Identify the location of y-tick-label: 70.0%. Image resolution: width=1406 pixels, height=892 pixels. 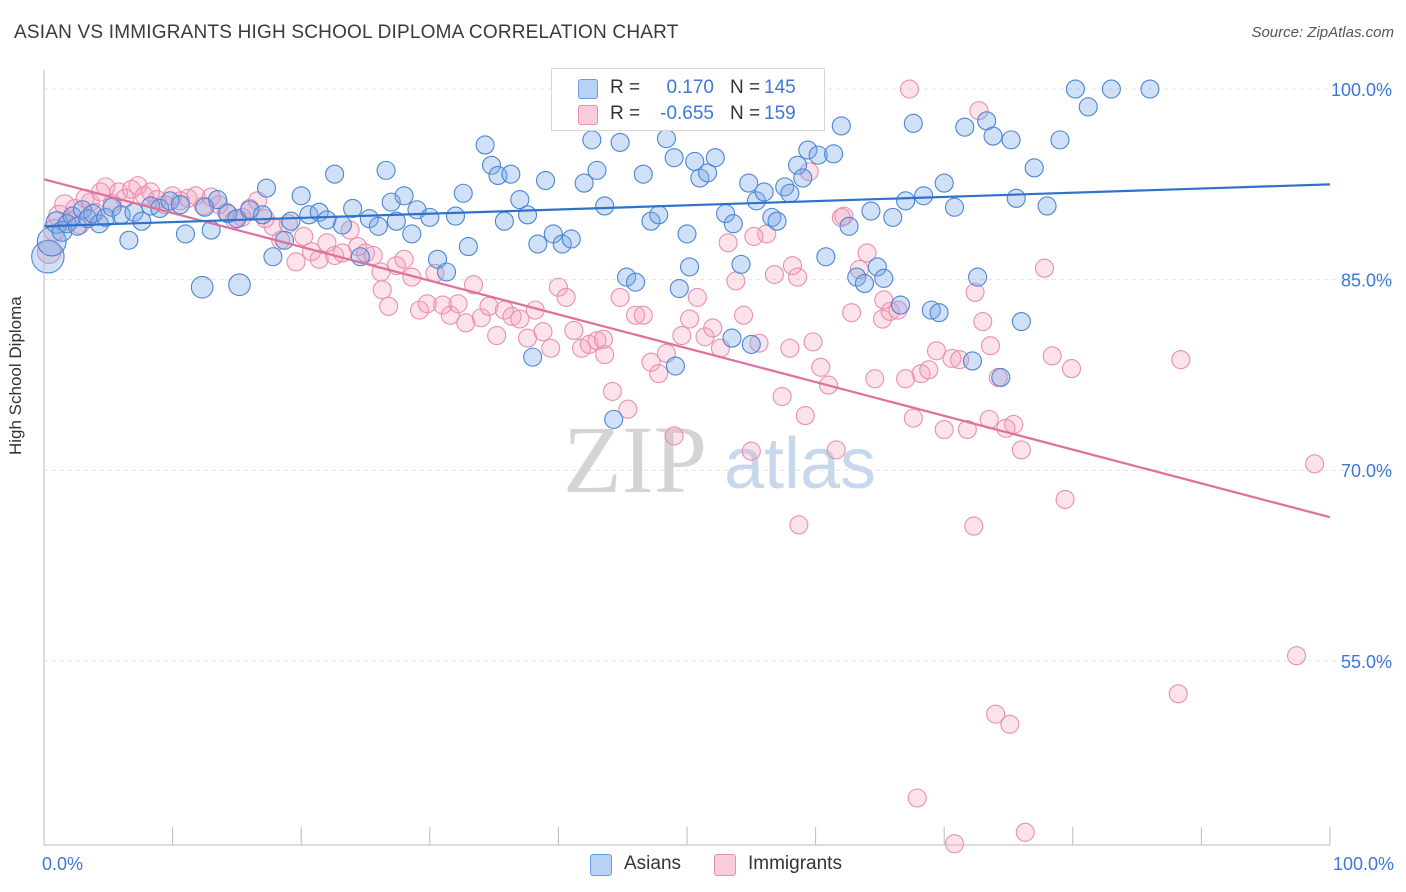
(1366, 471).